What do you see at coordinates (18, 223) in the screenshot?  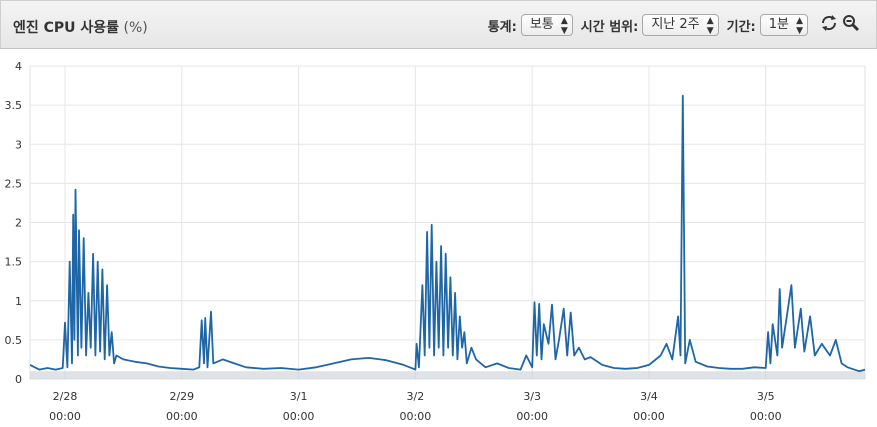 I see `y-tick-label: 2` at bounding box center [18, 223].